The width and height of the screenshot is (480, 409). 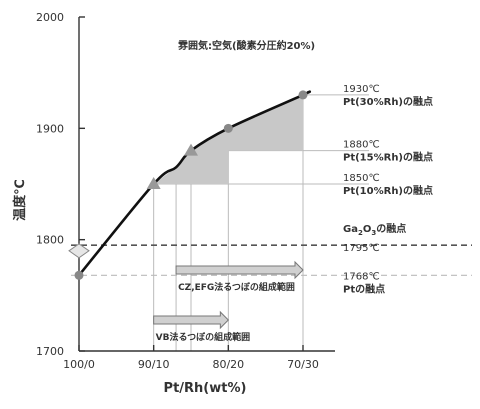 I want to click on label-part: Ga, so click(x=350, y=229).